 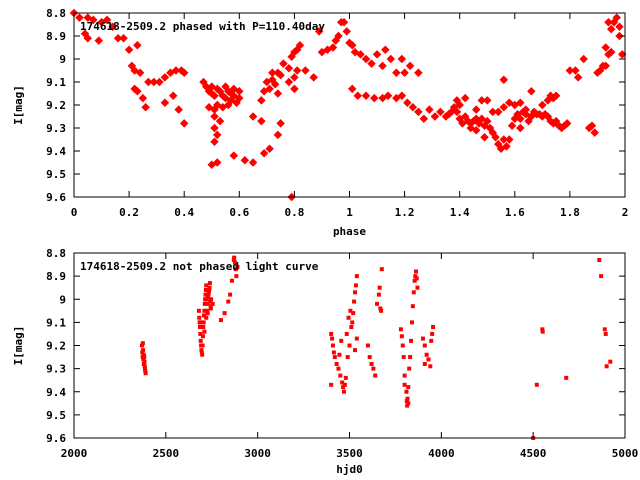 I want to click on unphased-x-axis-label: hjd0, so click(x=349, y=469).